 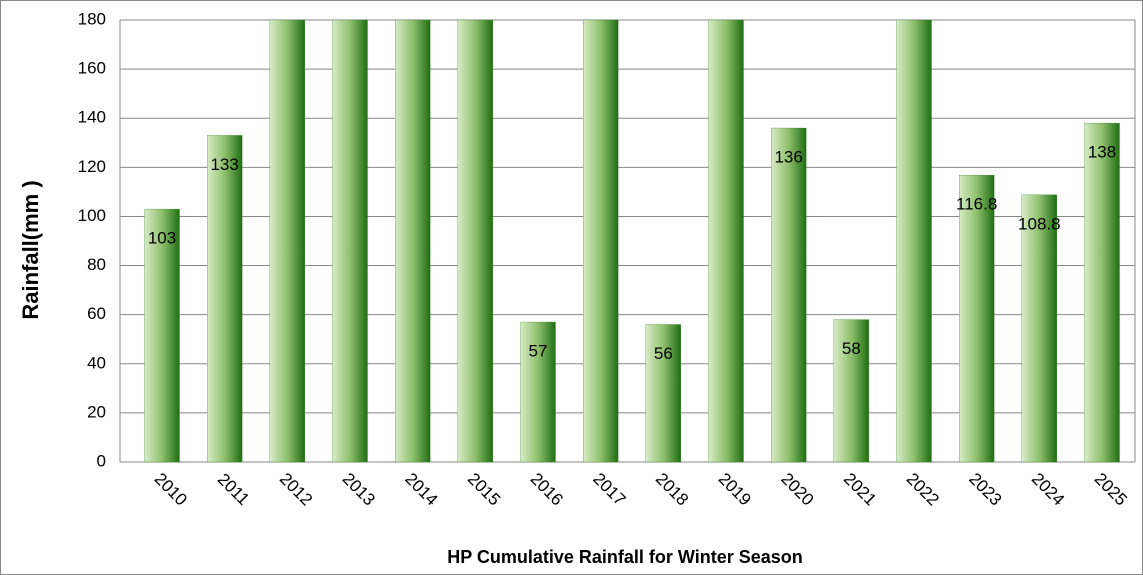 I want to click on x-tick-label: 2022, so click(x=923, y=489).